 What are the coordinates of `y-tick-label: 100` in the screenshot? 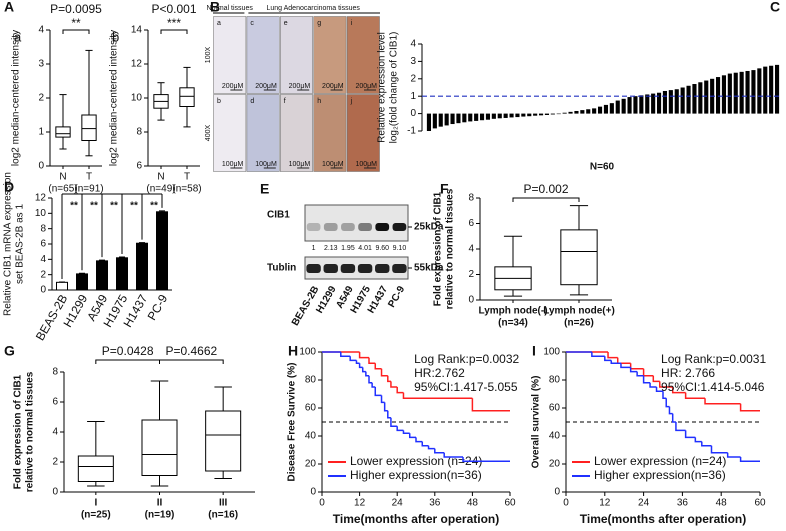 It's located at (551, 352).